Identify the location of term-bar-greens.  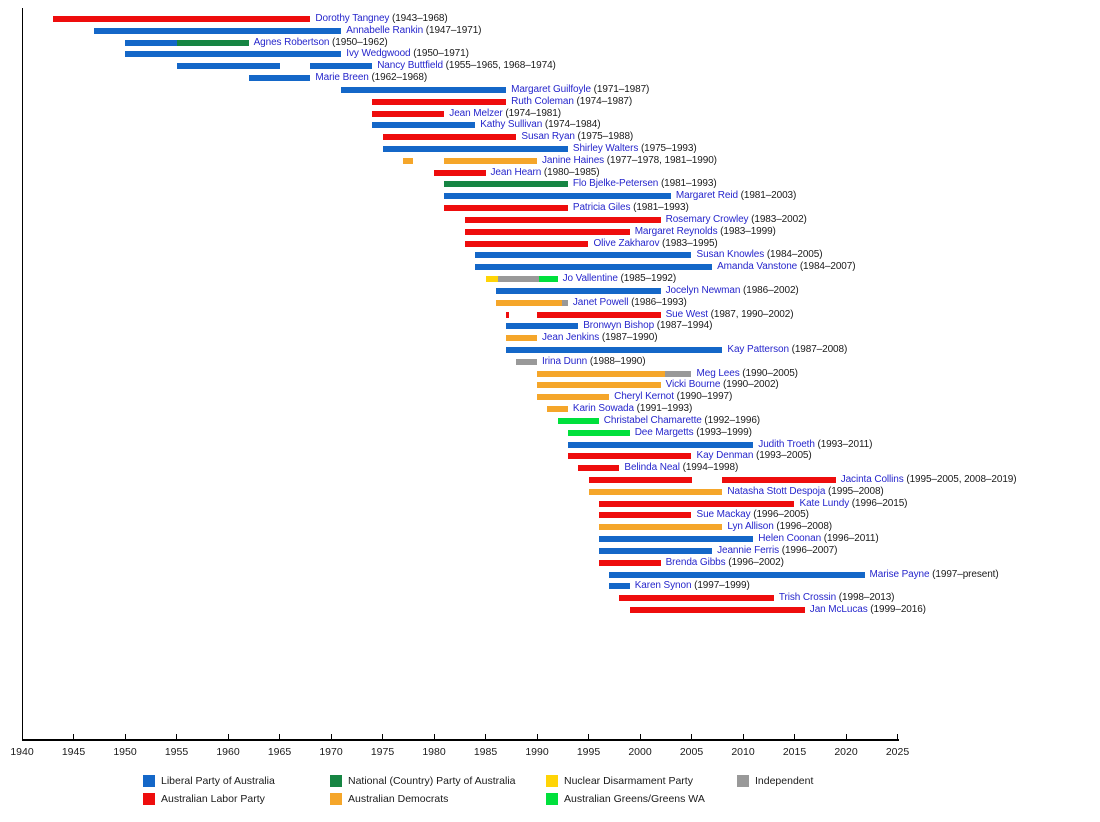
(598, 432).